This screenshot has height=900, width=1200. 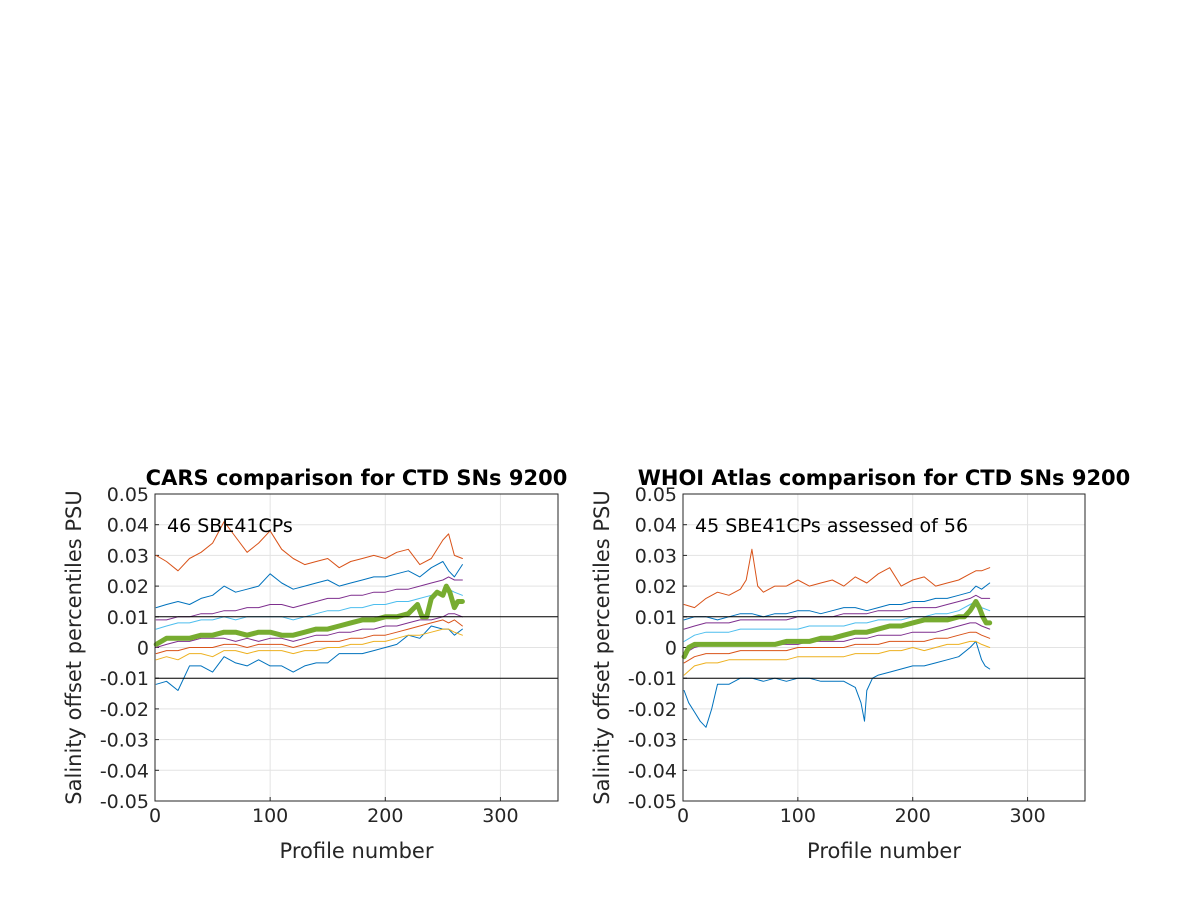 I want to click on annotation-text: 45 SBE41CPs assessed of 56, so click(x=831, y=526).